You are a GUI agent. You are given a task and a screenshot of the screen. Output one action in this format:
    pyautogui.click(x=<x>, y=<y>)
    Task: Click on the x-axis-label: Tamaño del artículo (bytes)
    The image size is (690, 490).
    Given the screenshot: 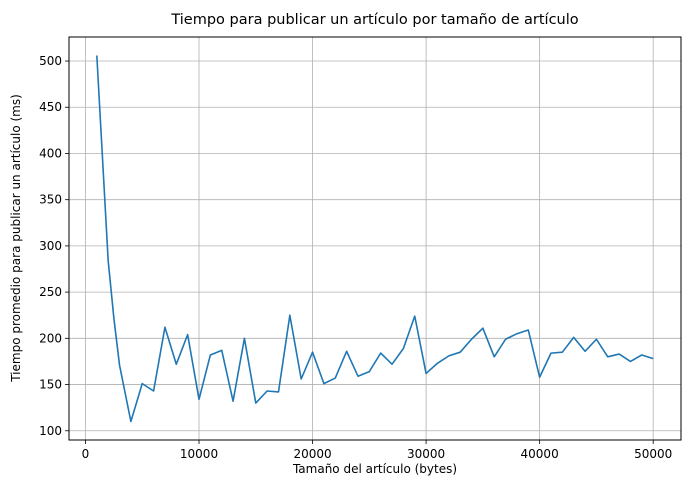 What is the action you would take?
    pyautogui.click(x=374, y=469)
    